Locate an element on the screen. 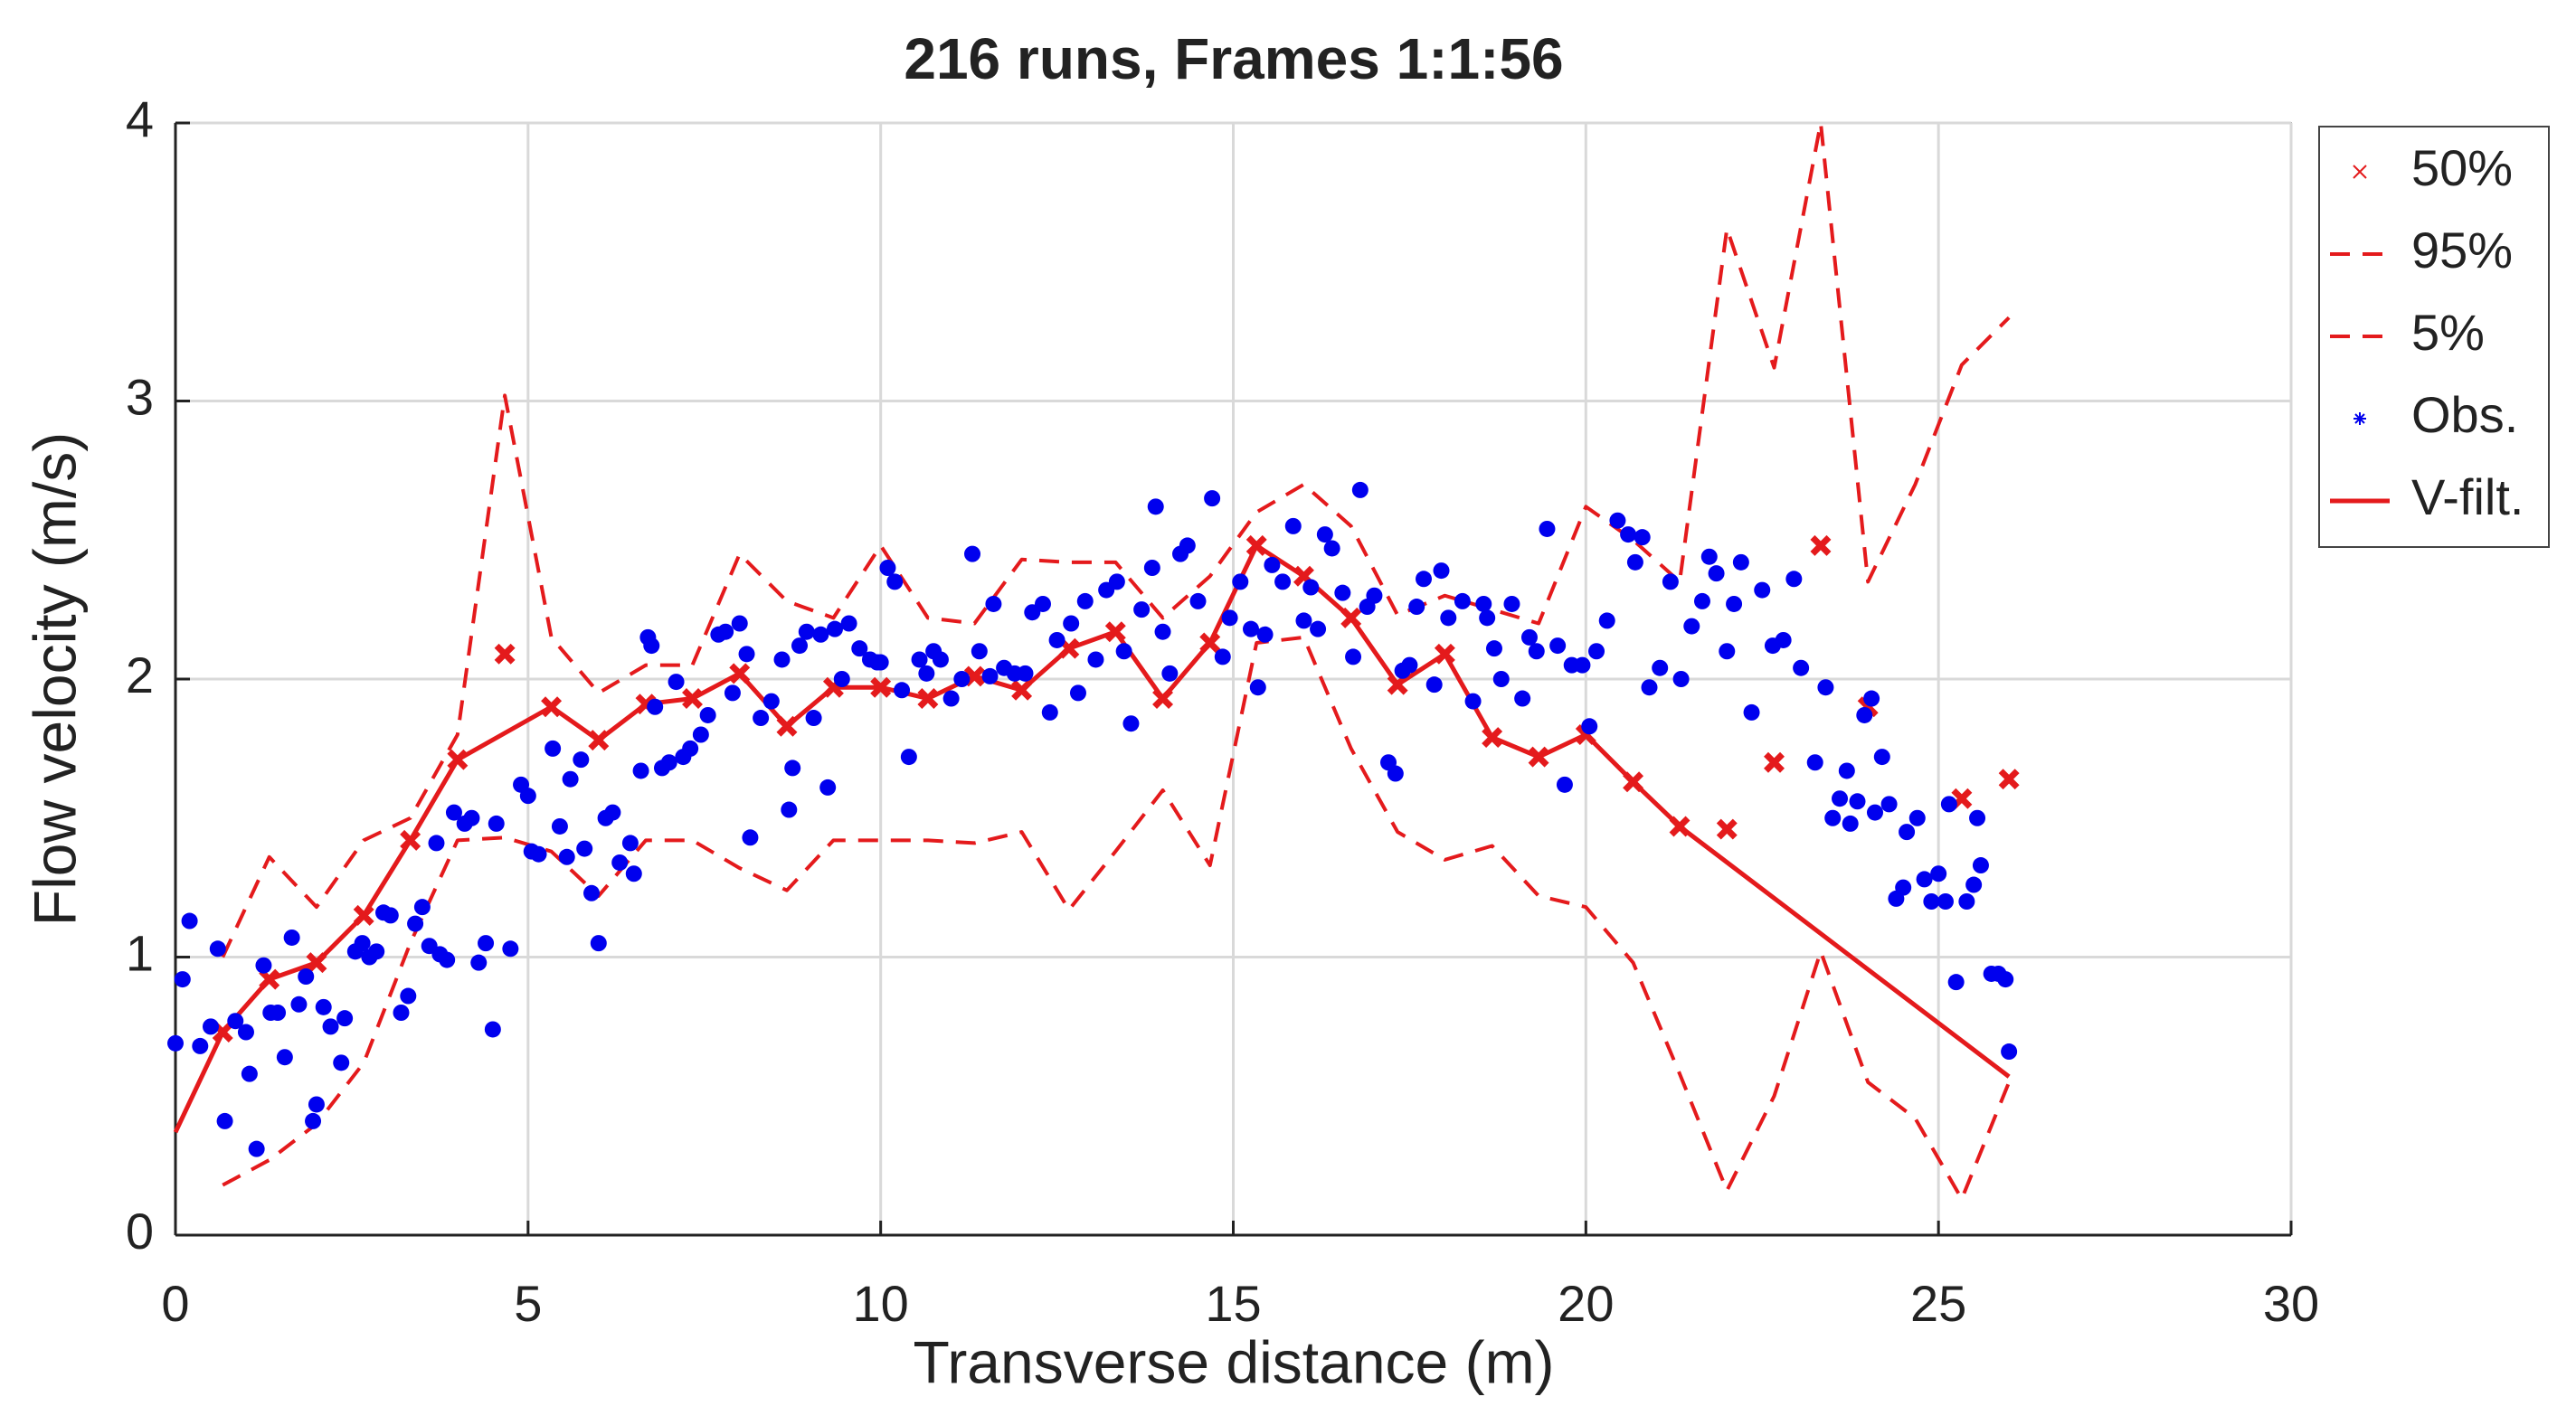  chart-title: 216 runs, Frames 1:1:56 is located at coordinates (1233, 58).